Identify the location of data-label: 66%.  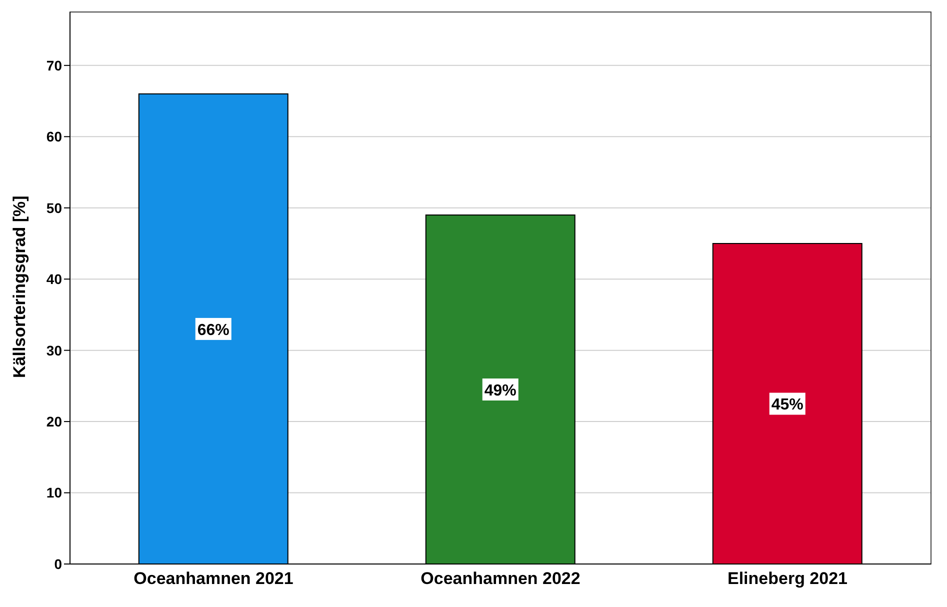
(213, 330).